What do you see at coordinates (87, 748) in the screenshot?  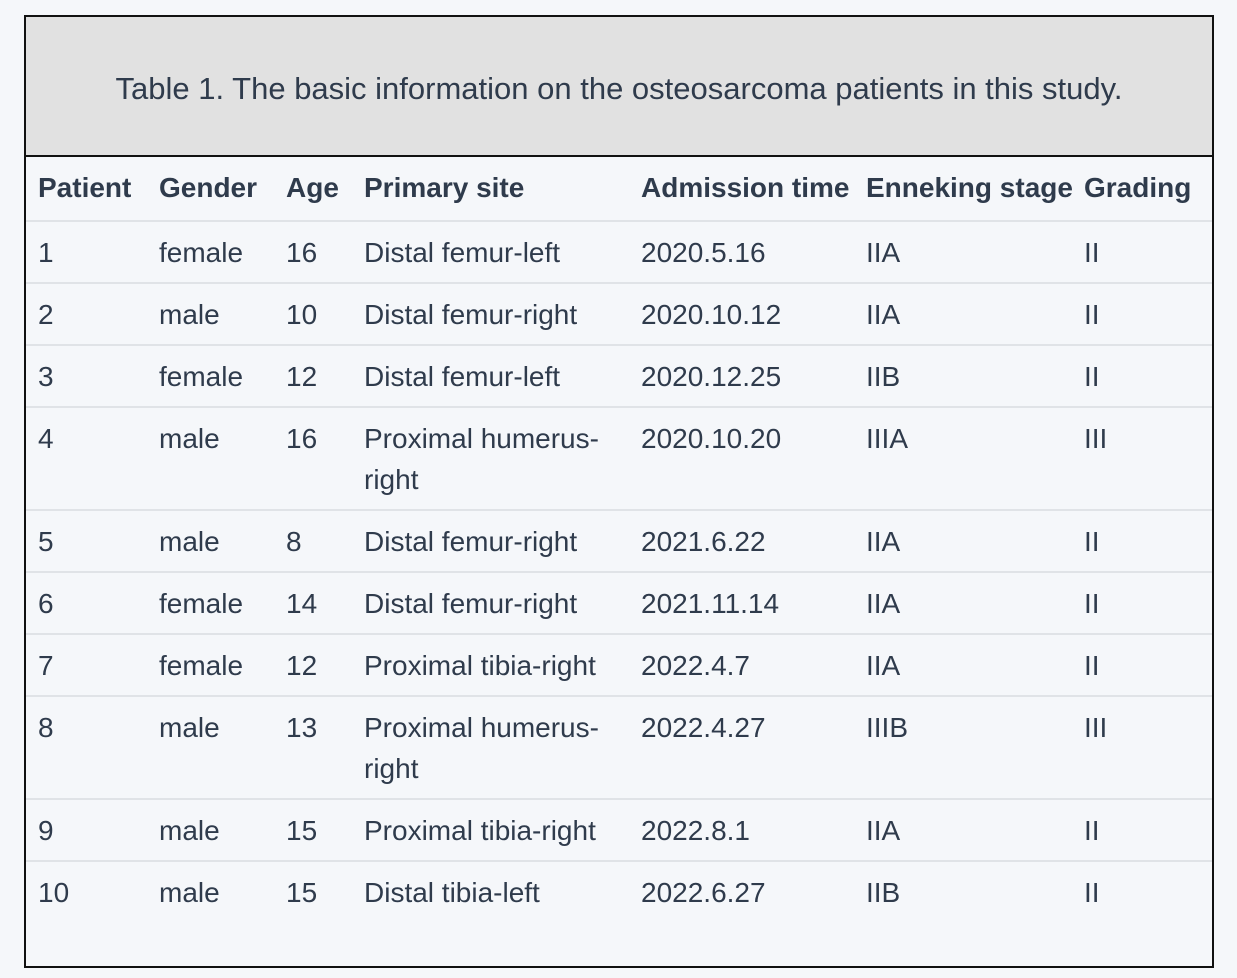 I see `cell-patient: 8` at bounding box center [87, 748].